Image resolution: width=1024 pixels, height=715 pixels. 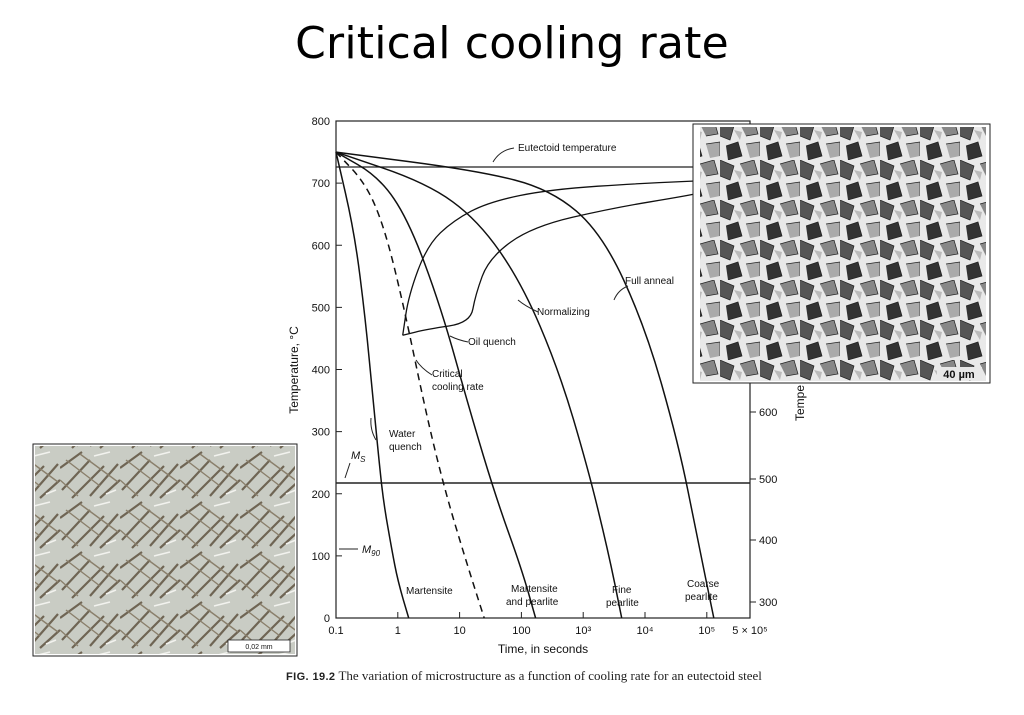 I want to click on x-axis: 0.1 1 10 100 10³ 10⁴ 10⁵ 5 × 10⁵, so click(x=548, y=624).